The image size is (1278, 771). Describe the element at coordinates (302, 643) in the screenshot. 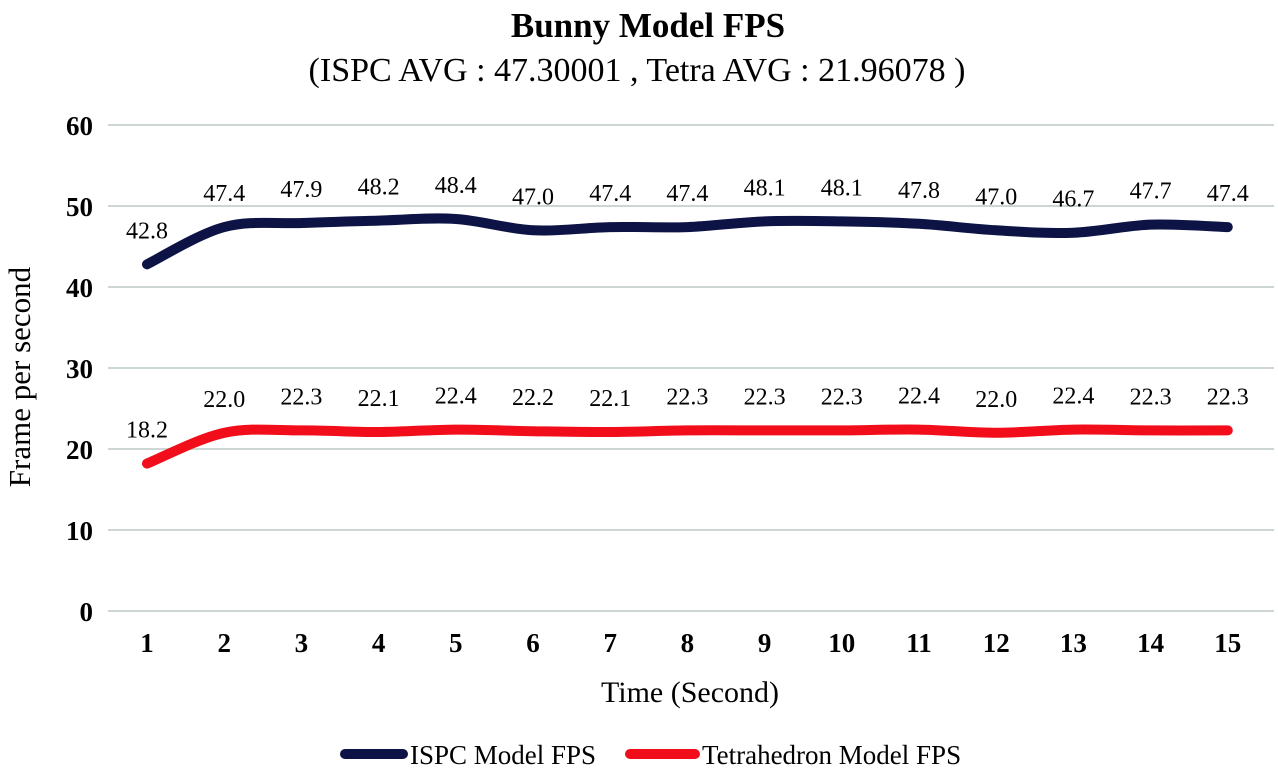

I see `x-tick-label: 3` at that location.